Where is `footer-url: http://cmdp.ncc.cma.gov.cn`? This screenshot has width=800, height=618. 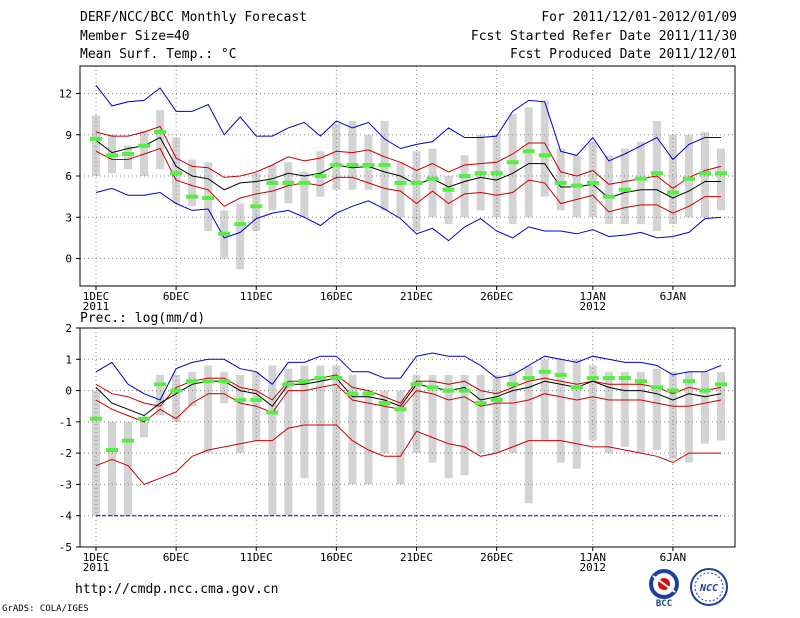 footer-url: http://cmdp.ncc.cma.gov.cn is located at coordinates (177, 589).